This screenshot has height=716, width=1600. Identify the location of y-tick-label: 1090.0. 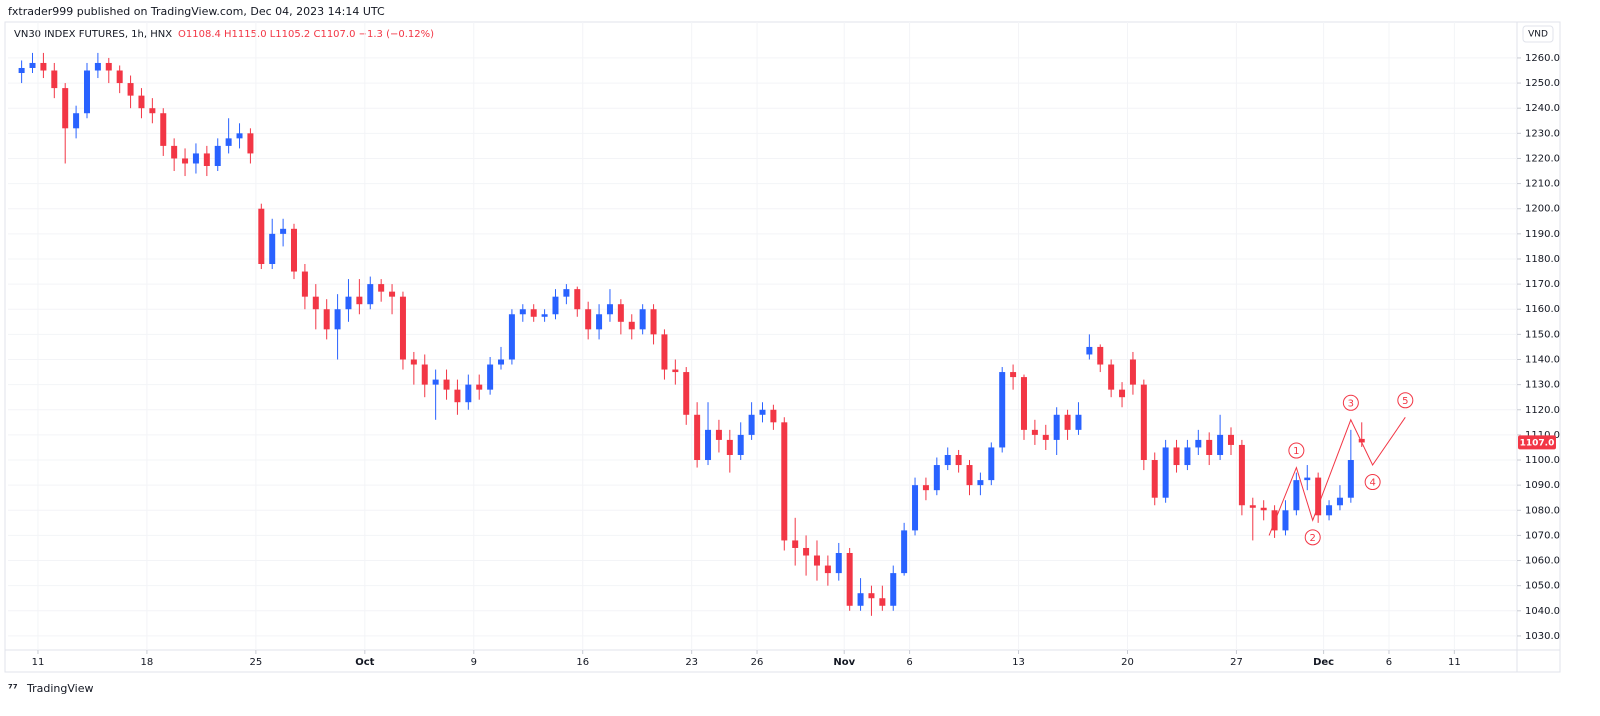
(1542, 485).